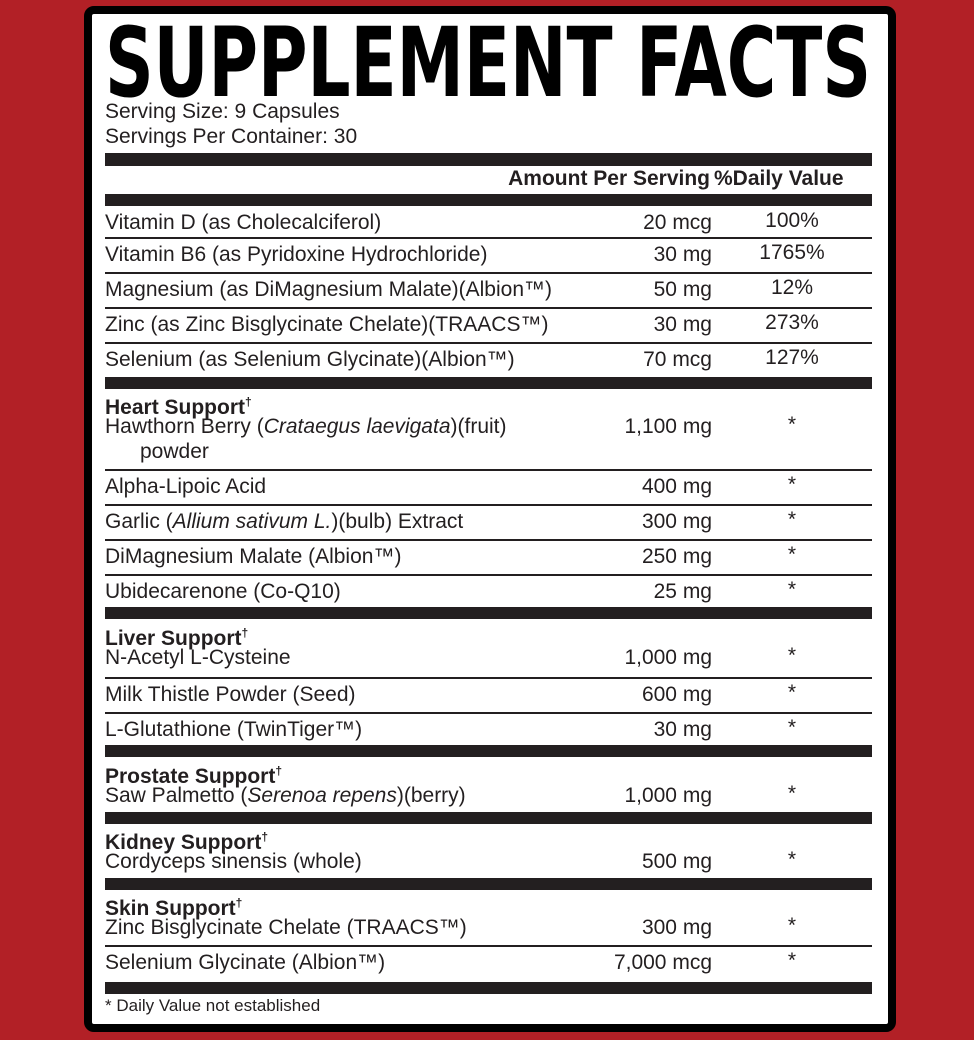  What do you see at coordinates (677, 222) in the screenshot?
I see `amount-per-serving: 20 mcg` at bounding box center [677, 222].